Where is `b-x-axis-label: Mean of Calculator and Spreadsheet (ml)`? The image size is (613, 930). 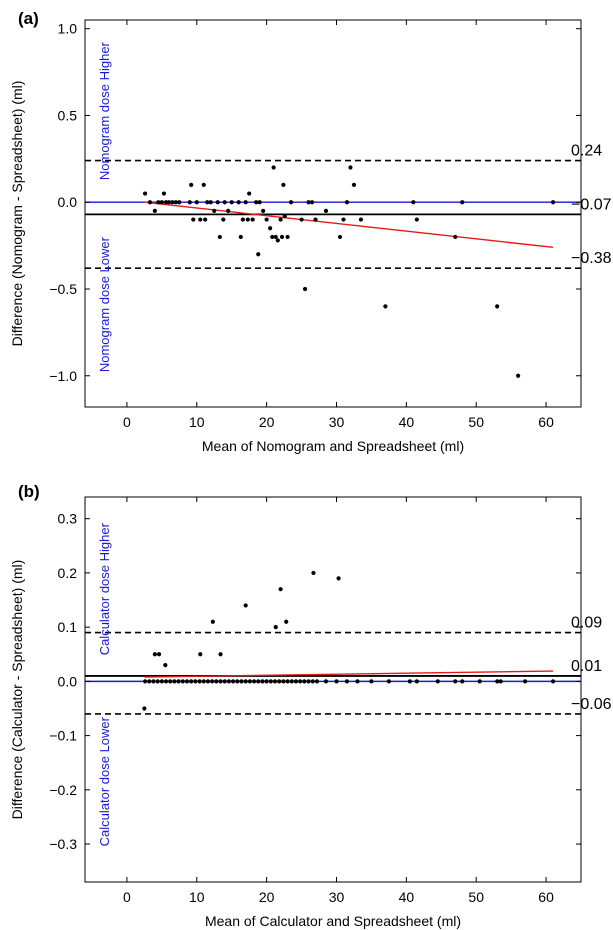
b-x-axis-label: Mean of Calculator and Spreadsheet (ml) is located at coordinates (333, 921).